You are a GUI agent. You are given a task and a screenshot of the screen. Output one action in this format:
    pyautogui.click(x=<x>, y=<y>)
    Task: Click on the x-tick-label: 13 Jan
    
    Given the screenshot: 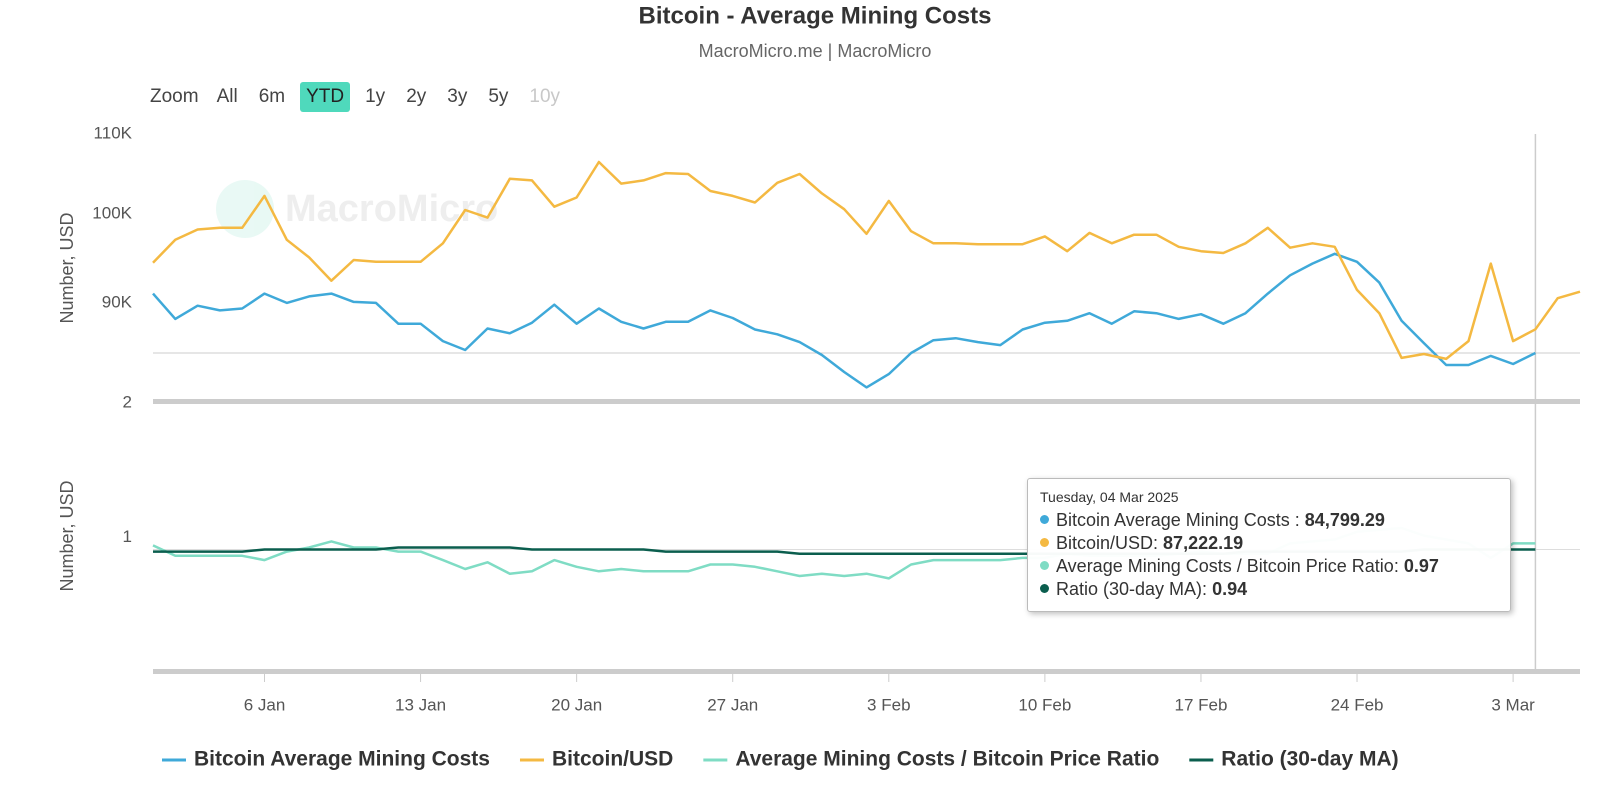 What is the action you would take?
    pyautogui.click(x=420, y=704)
    